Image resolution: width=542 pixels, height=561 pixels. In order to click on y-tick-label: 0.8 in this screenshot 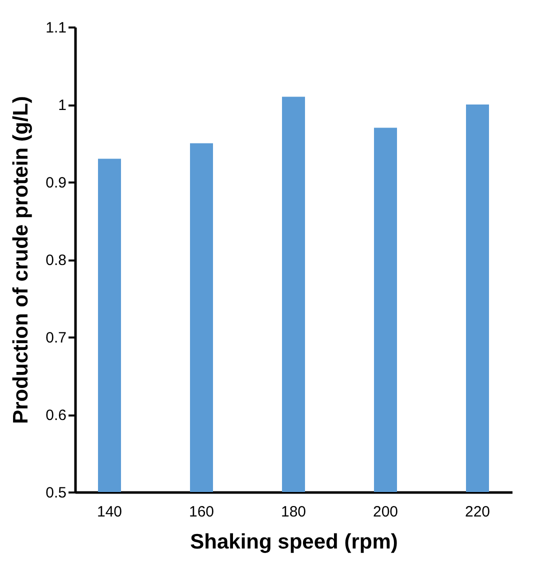, I will do `click(56, 260)`.